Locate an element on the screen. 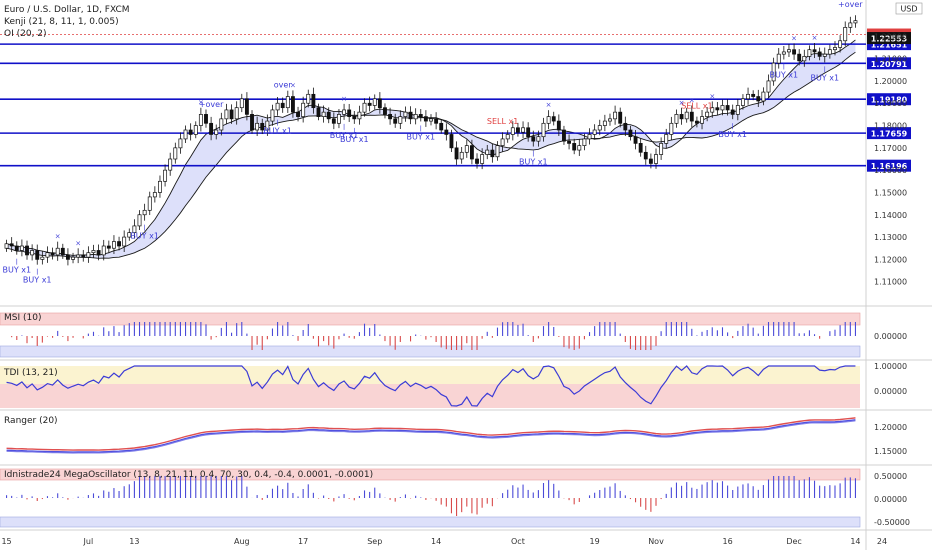 This screenshot has height=554, width=932. tdi-upper-band is located at coordinates (430, 375).